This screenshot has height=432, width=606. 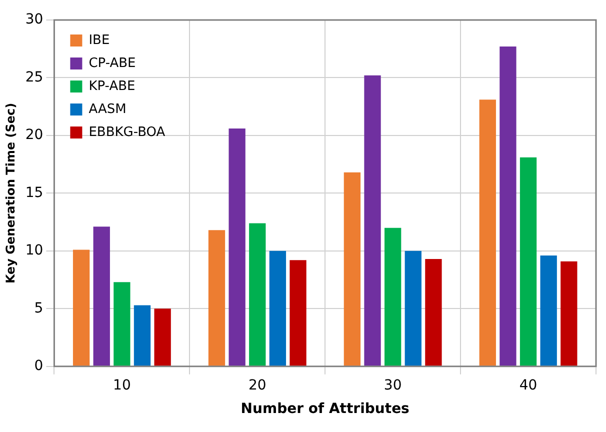 What do you see at coordinates (99, 40) in the screenshot?
I see `legend-label: IBE` at bounding box center [99, 40].